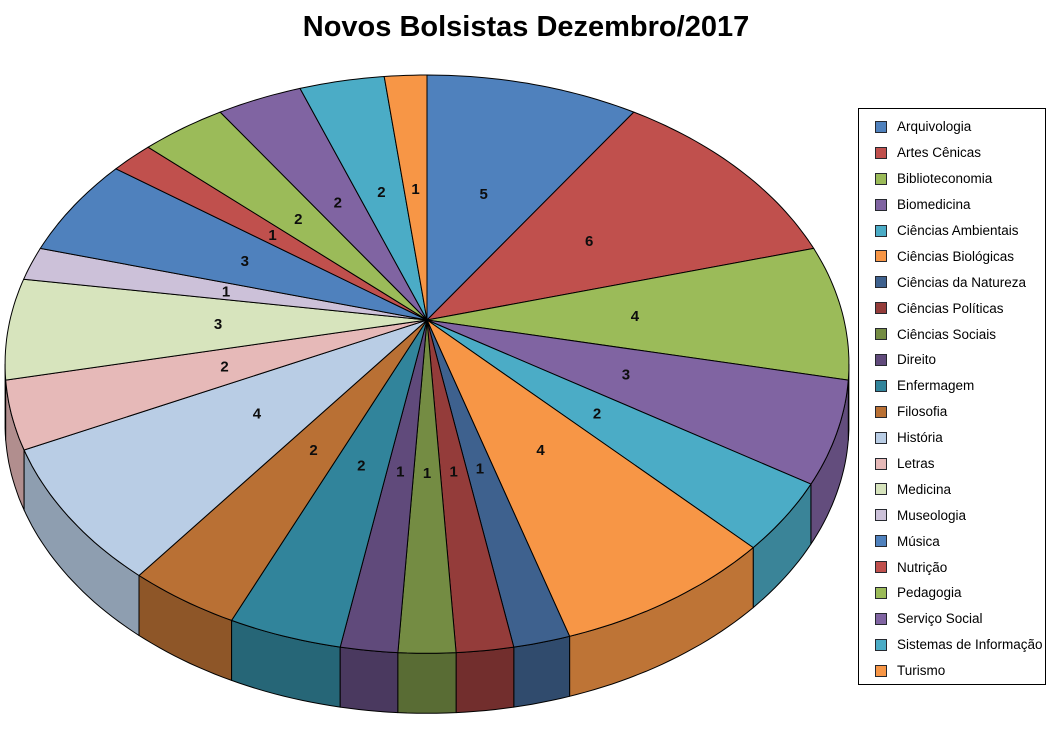  I want to click on legend-item: Enfermagem, so click(952, 386).